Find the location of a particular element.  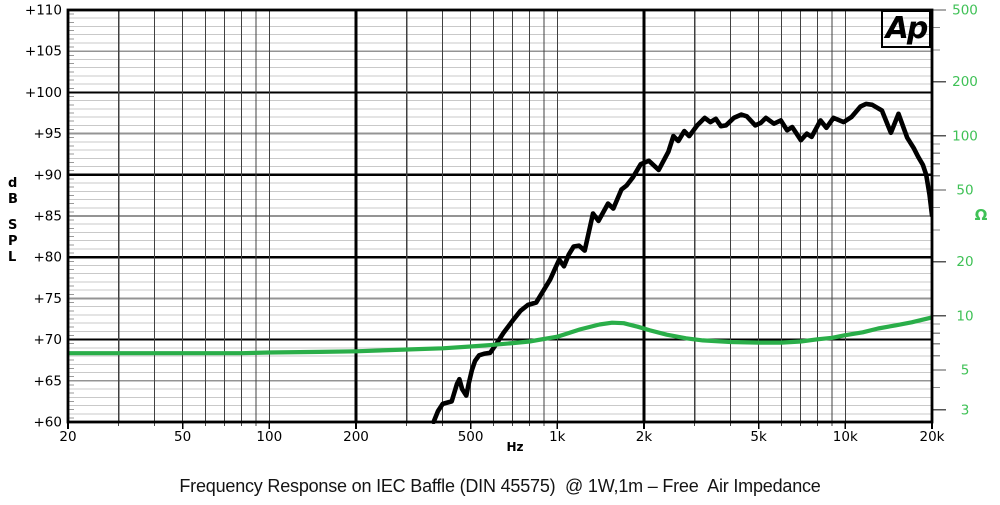

y-left-tick-label: +100 is located at coordinates (43, 93).